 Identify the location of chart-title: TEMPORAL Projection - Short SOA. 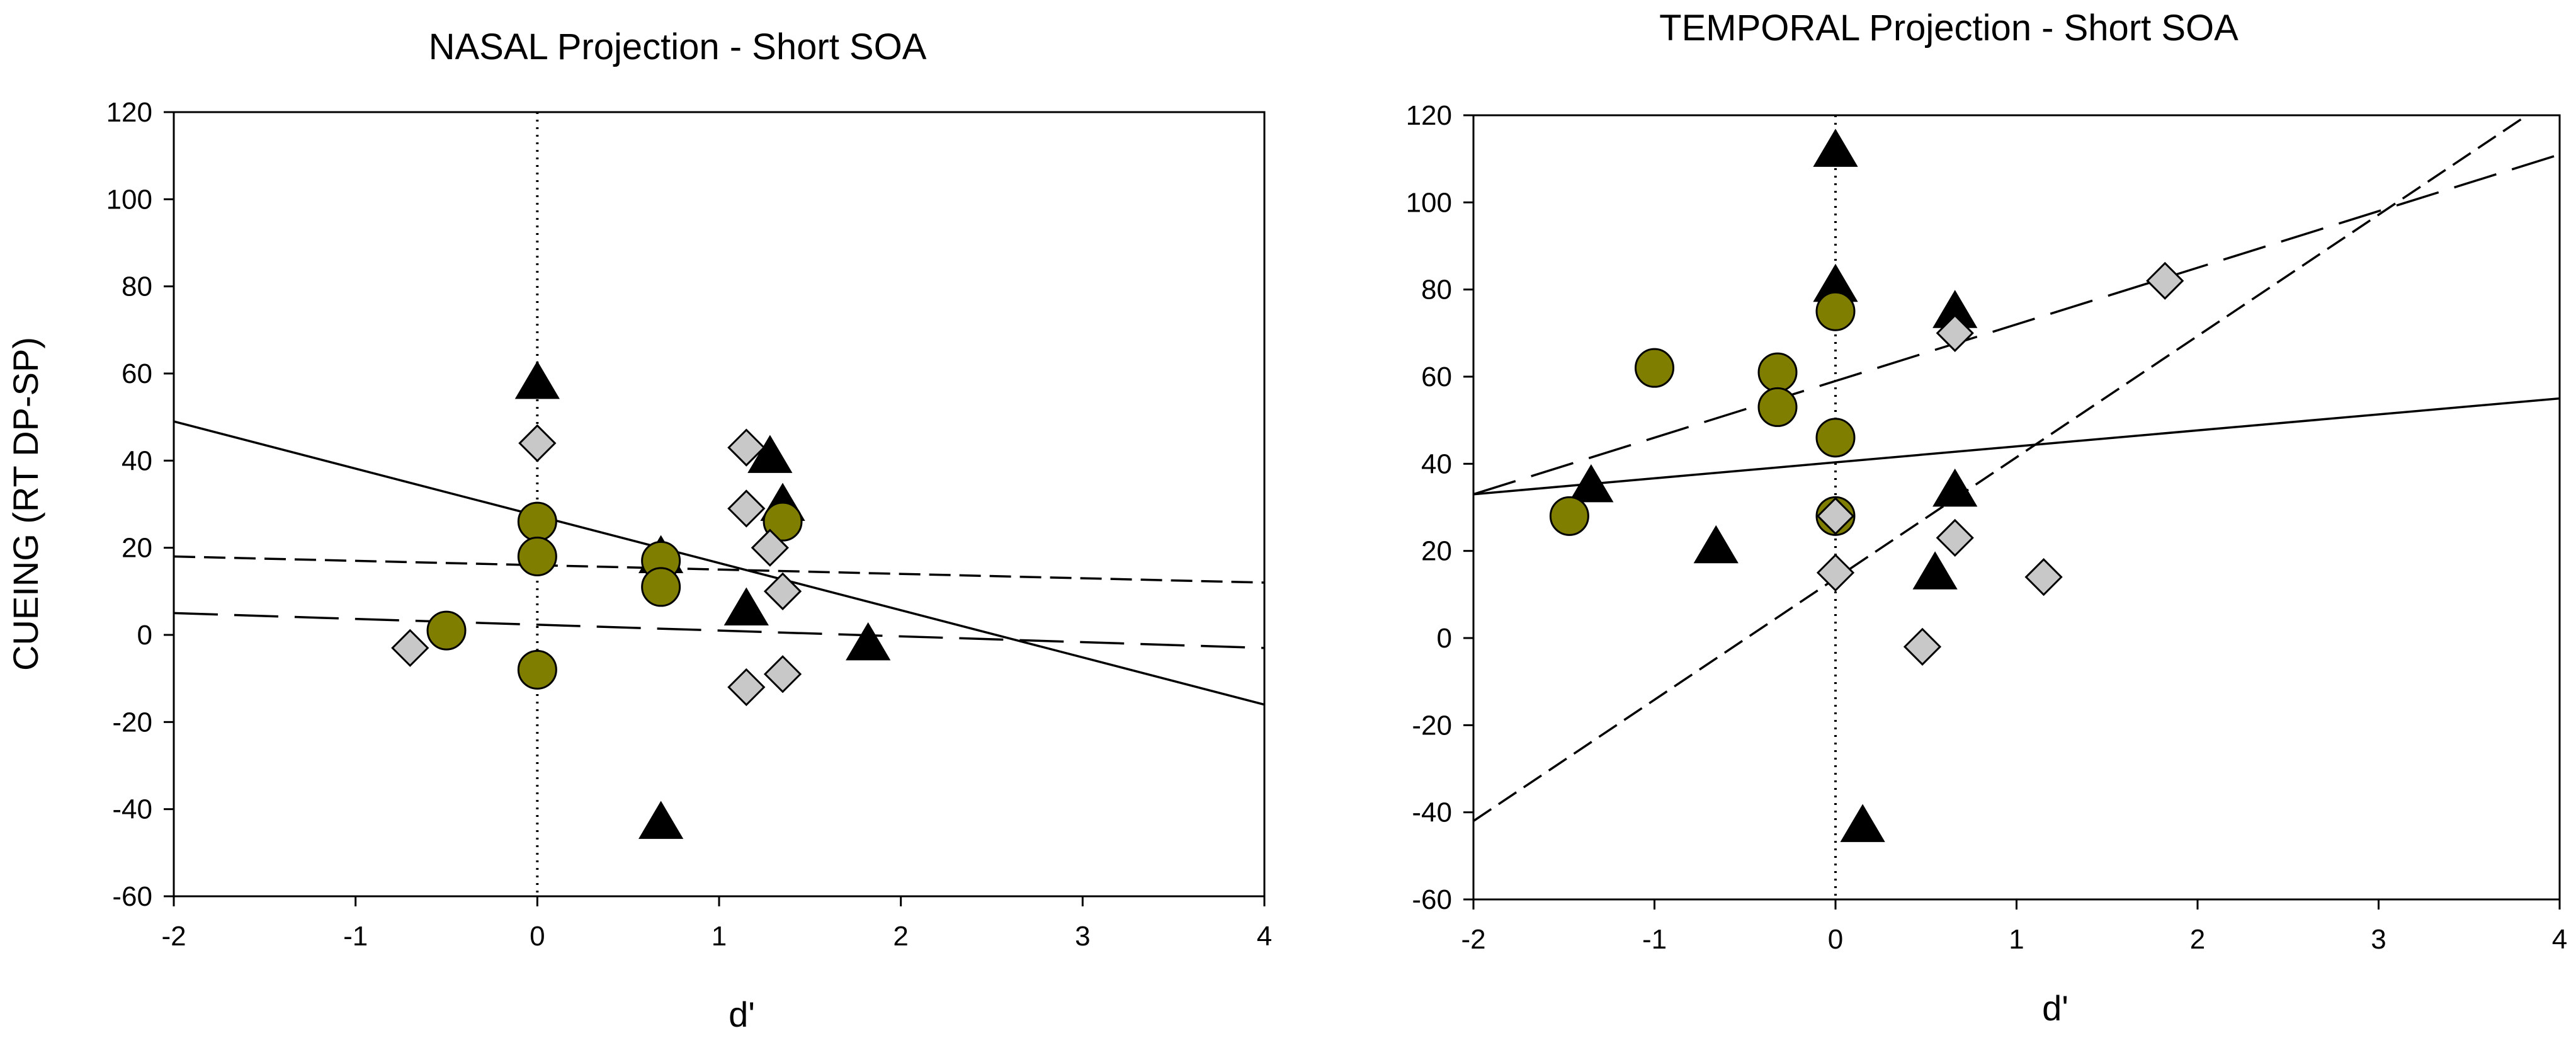
(1948, 28).